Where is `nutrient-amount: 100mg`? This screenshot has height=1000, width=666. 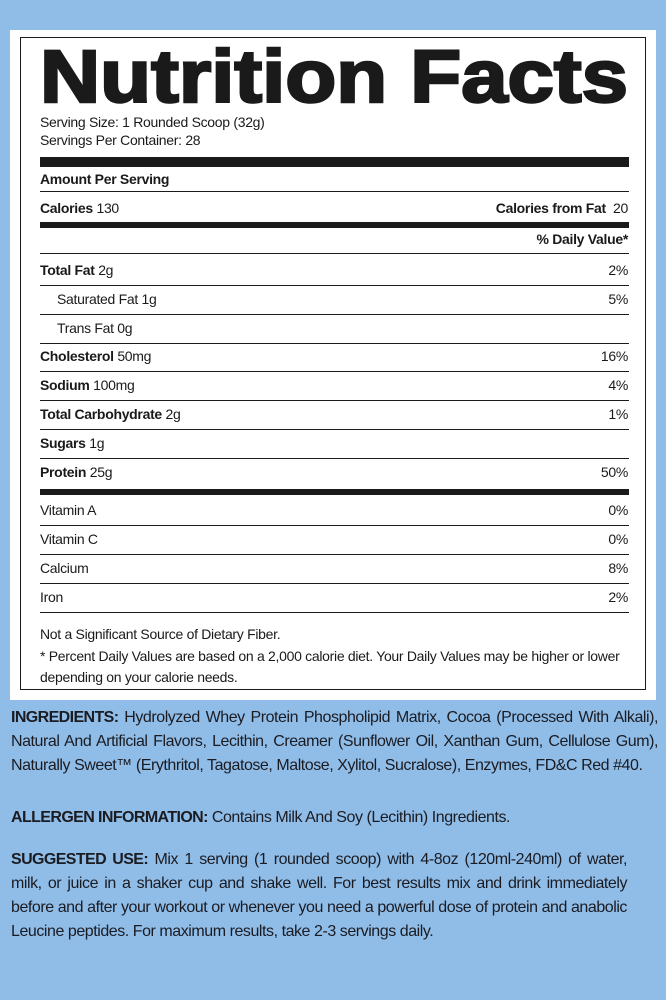
nutrient-amount: 100mg is located at coordinates (114, 385).